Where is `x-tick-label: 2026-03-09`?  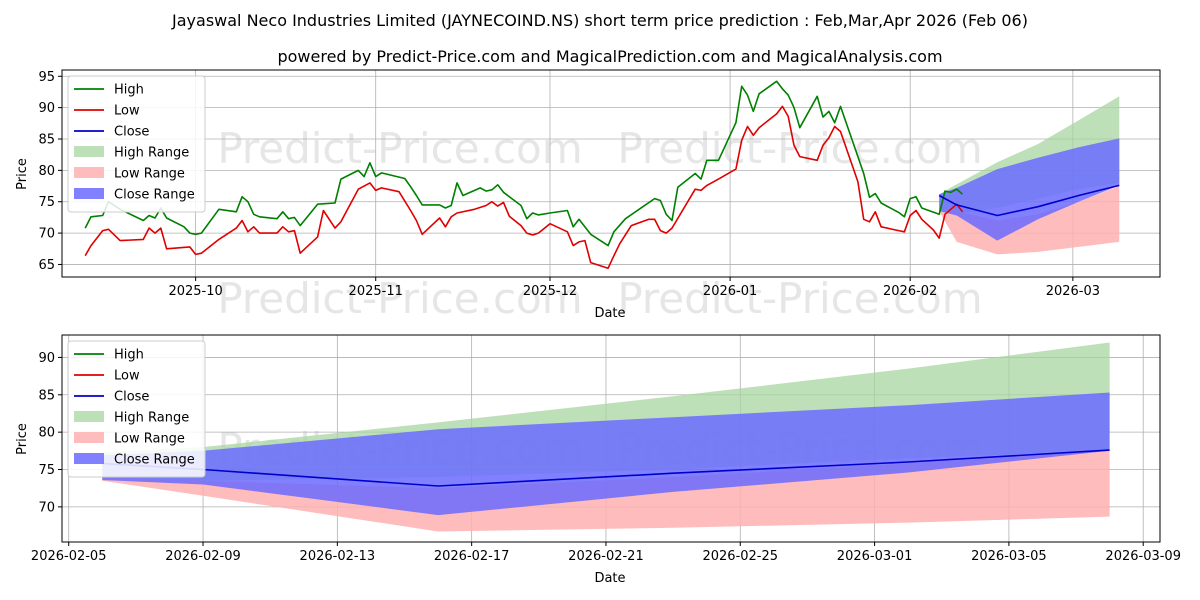 x-tick-label: 2026-03-09 is located at coordinates (1143, 556).